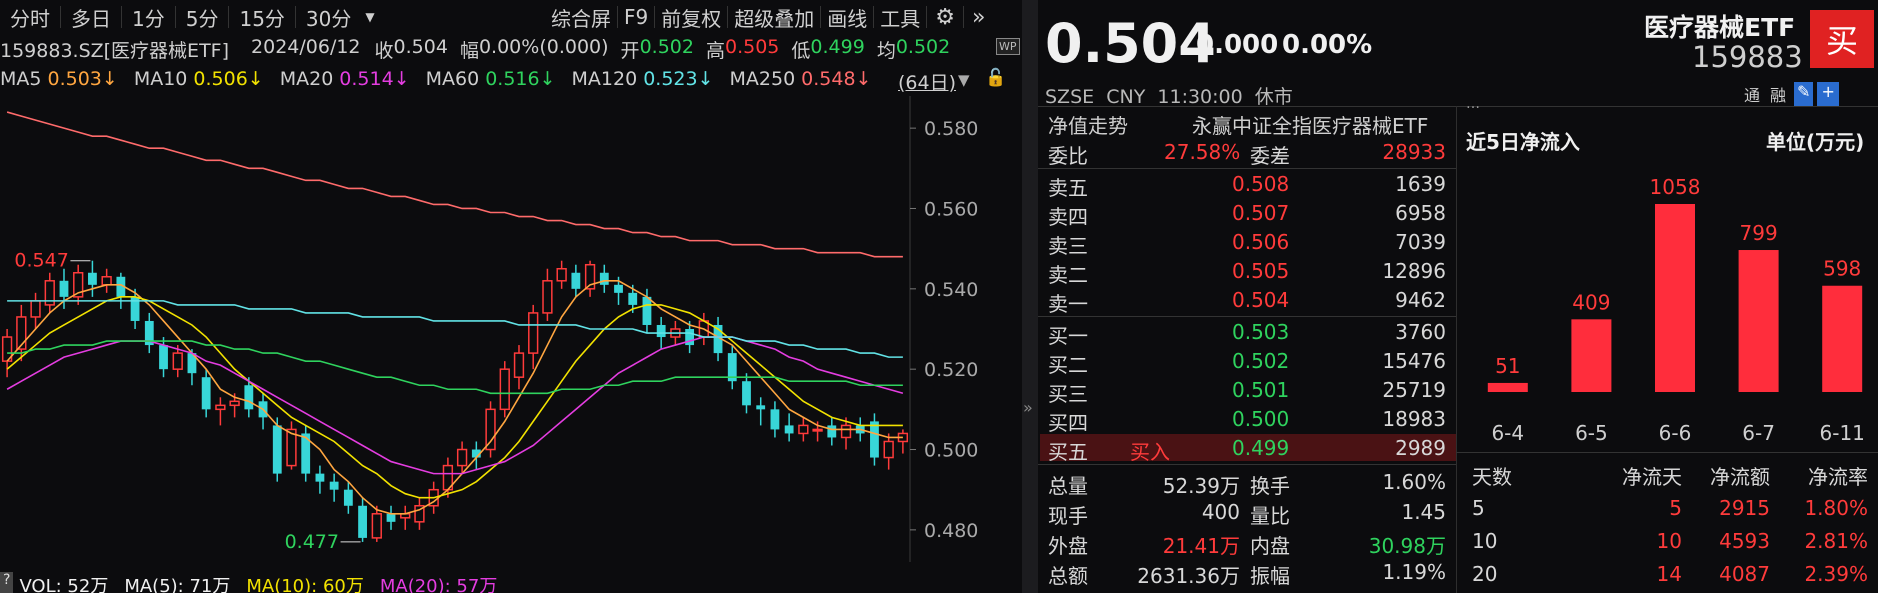  I want to click on tag-rong: 融, so click(1778, 95).